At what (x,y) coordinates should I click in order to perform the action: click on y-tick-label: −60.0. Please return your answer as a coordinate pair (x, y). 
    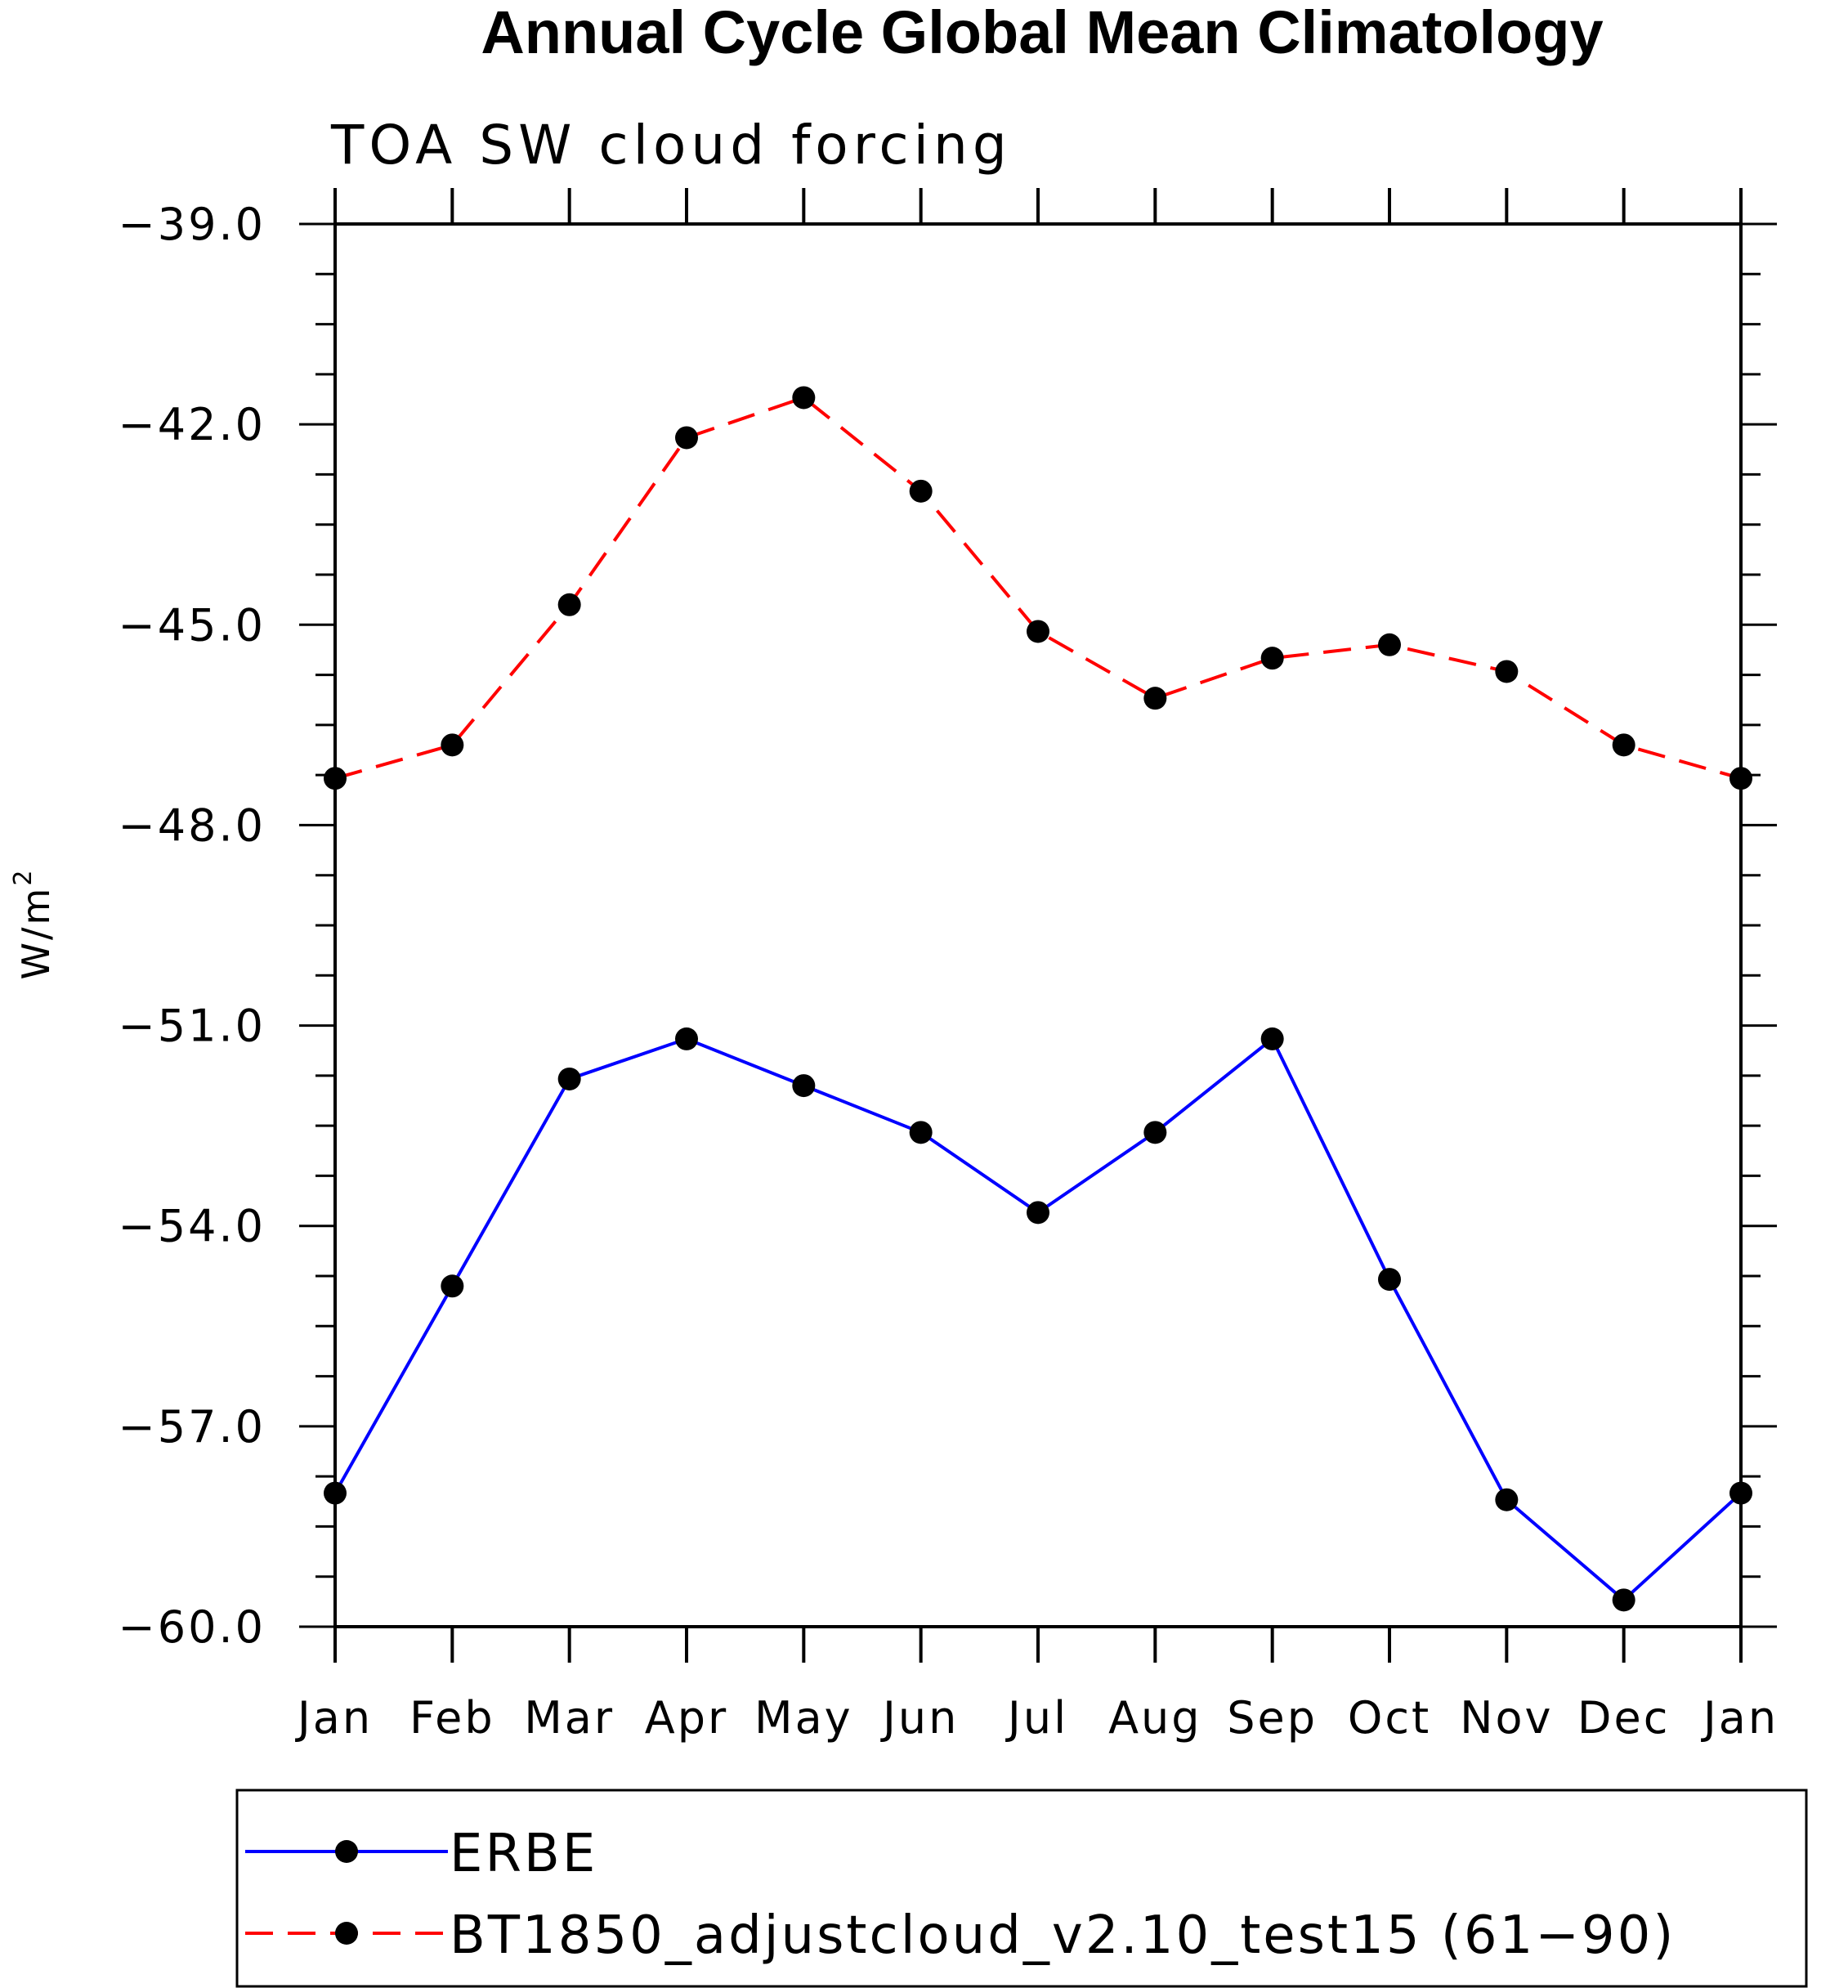
    Looking at the image, I should click on (192, 1627).